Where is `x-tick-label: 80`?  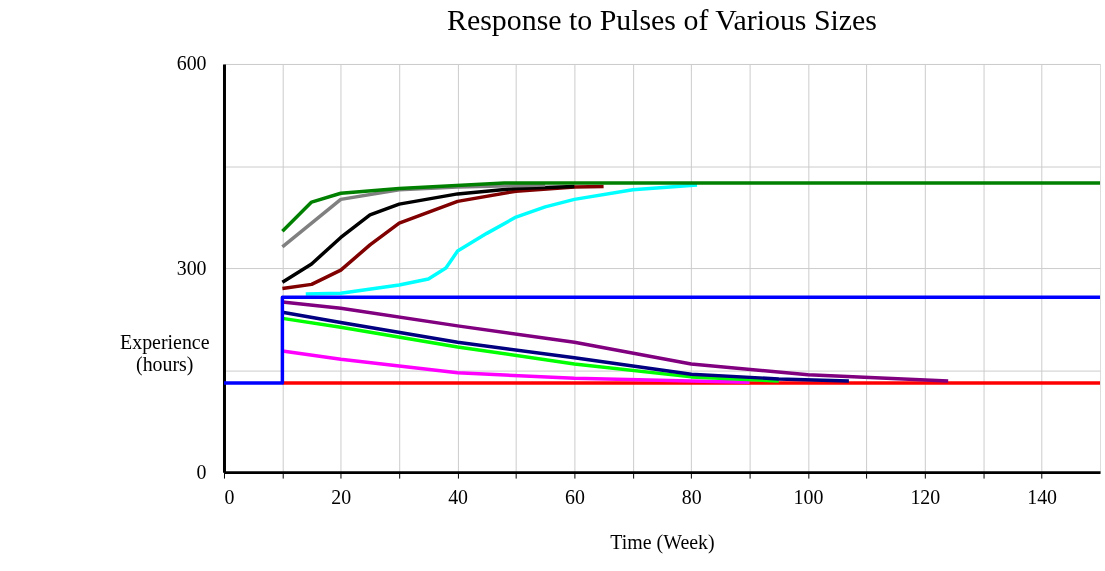 x-tick-label: 80 is located at coordinates (691, 497).